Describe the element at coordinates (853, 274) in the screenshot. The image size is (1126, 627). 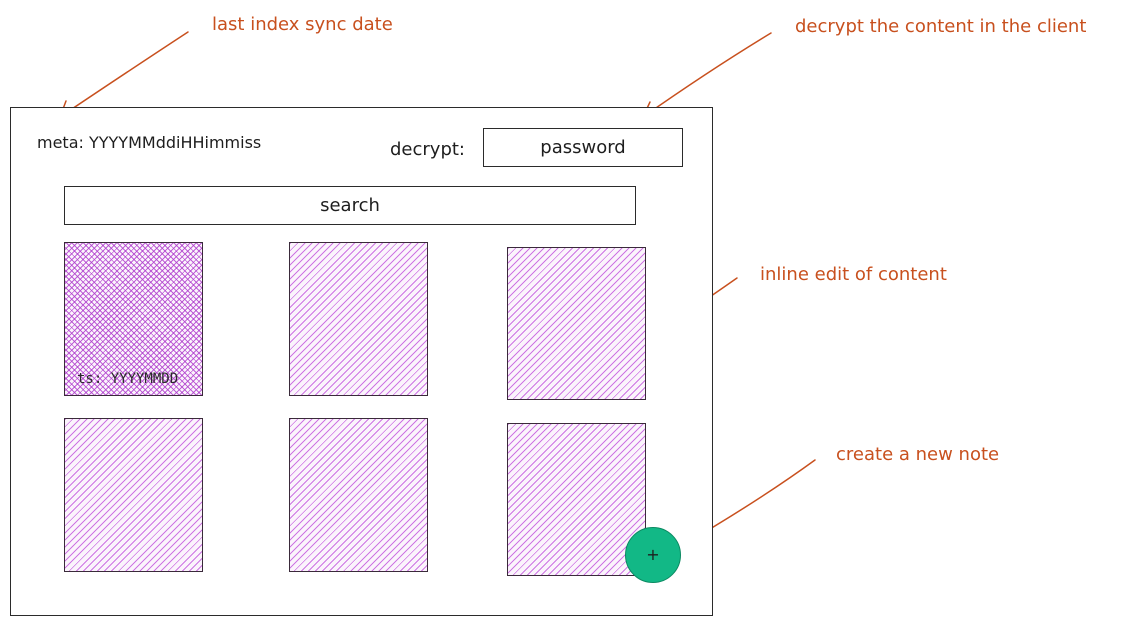
I see `annotation-inline-edit: inline edit of content` at that location.